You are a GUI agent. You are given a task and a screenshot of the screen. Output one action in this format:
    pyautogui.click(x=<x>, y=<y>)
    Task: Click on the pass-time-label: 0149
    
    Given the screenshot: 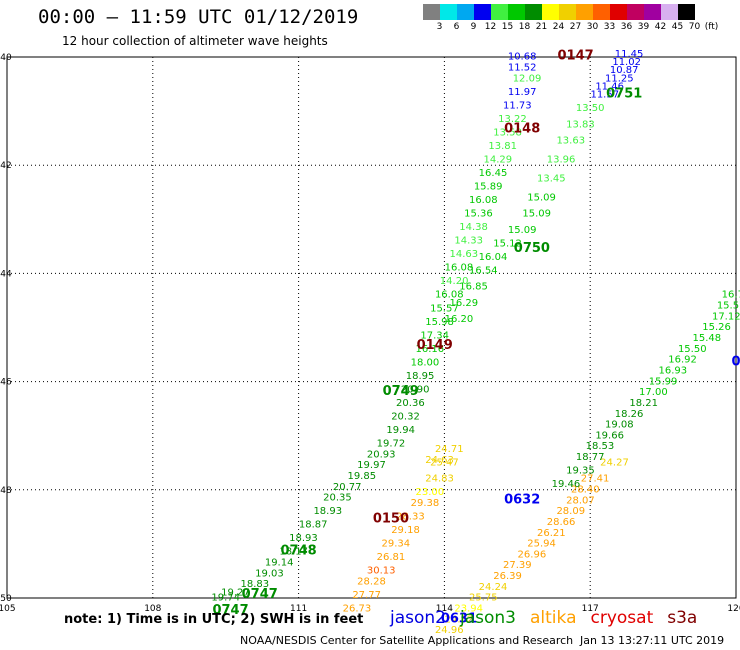 What is the action you would take?
    pyautogui.click(x=435, y=345)
    